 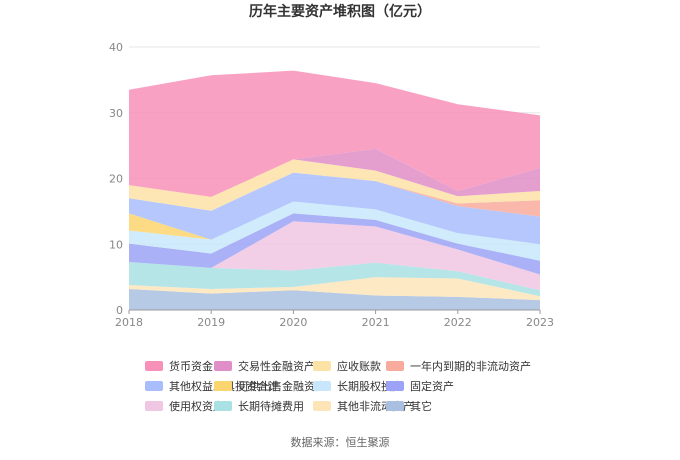 I want to click on legend-item: 应收账款, so click(x=347, y=366).